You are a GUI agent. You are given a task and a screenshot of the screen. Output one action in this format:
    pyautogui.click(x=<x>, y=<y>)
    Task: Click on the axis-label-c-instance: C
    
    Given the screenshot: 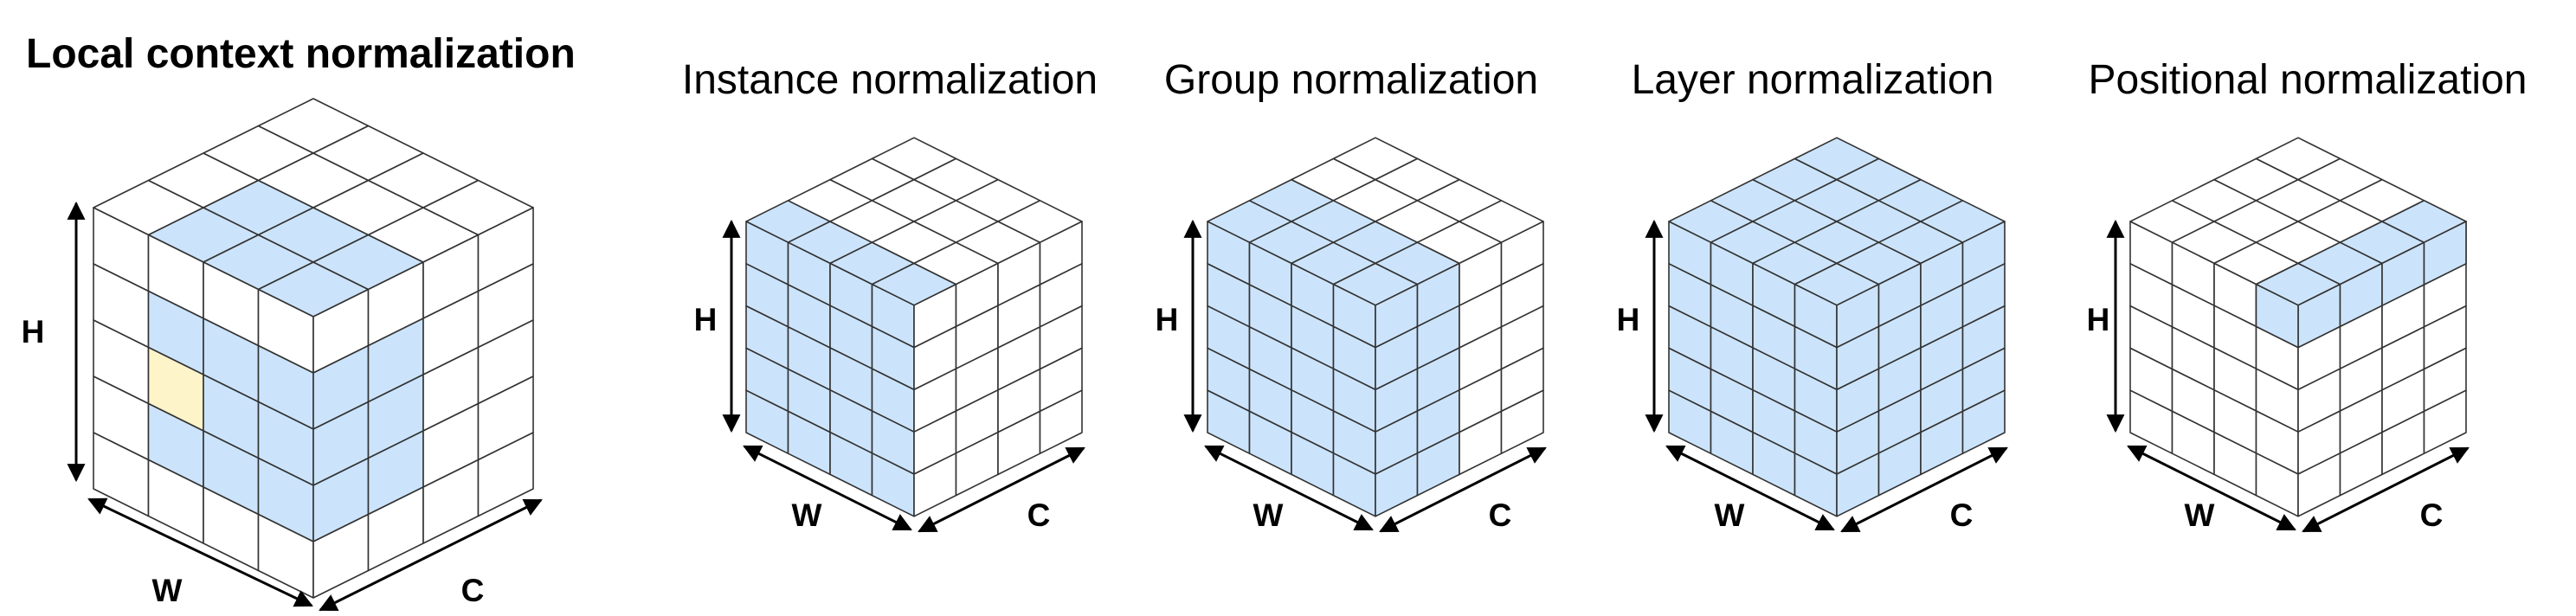 What is the action you would take?
    pyautogui.click(x=1039, y=515)
    